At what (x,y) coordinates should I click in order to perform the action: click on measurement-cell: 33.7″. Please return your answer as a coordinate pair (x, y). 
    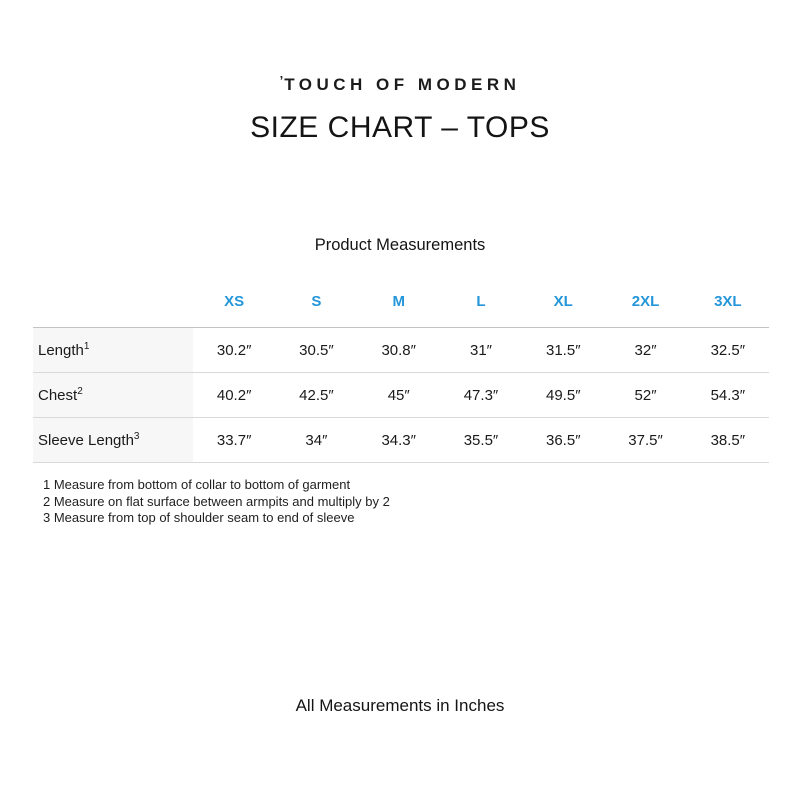
    Looking at the image, I should click on (234, 440).